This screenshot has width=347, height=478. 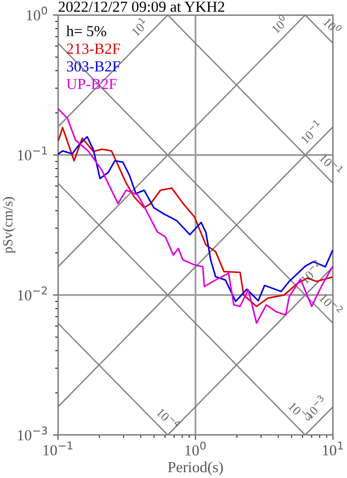 I want to click on text: 303-B2F, so click(x=93, y=66).